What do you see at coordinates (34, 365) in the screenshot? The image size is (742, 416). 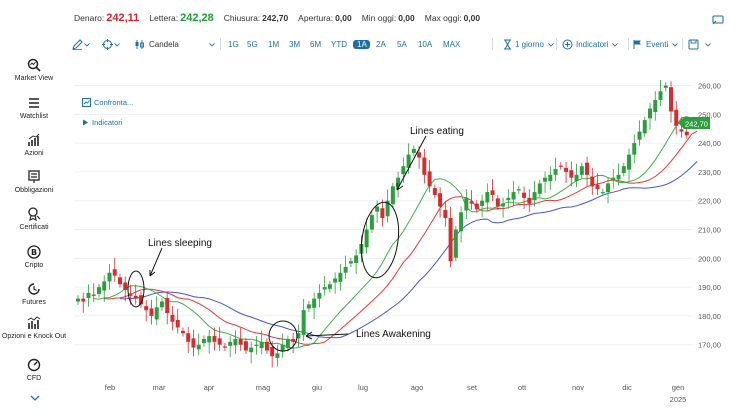 I see `gauge-icon` at bounding box center [34, 365].